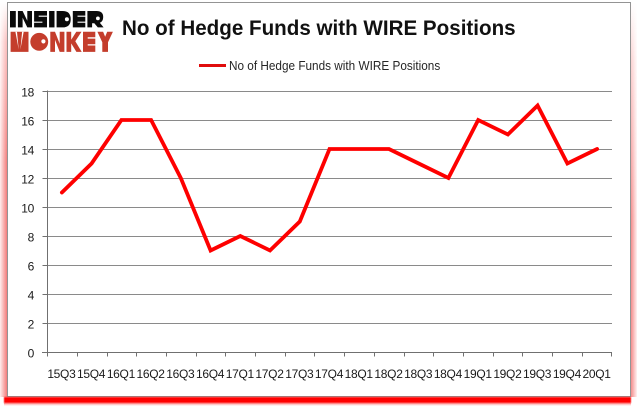 The width and height of the screenshot is (637, 408). What do you see at coordinates (31, 266) in the screenshot?
I see `svg-text: 6` at bounding box center [31, 266].